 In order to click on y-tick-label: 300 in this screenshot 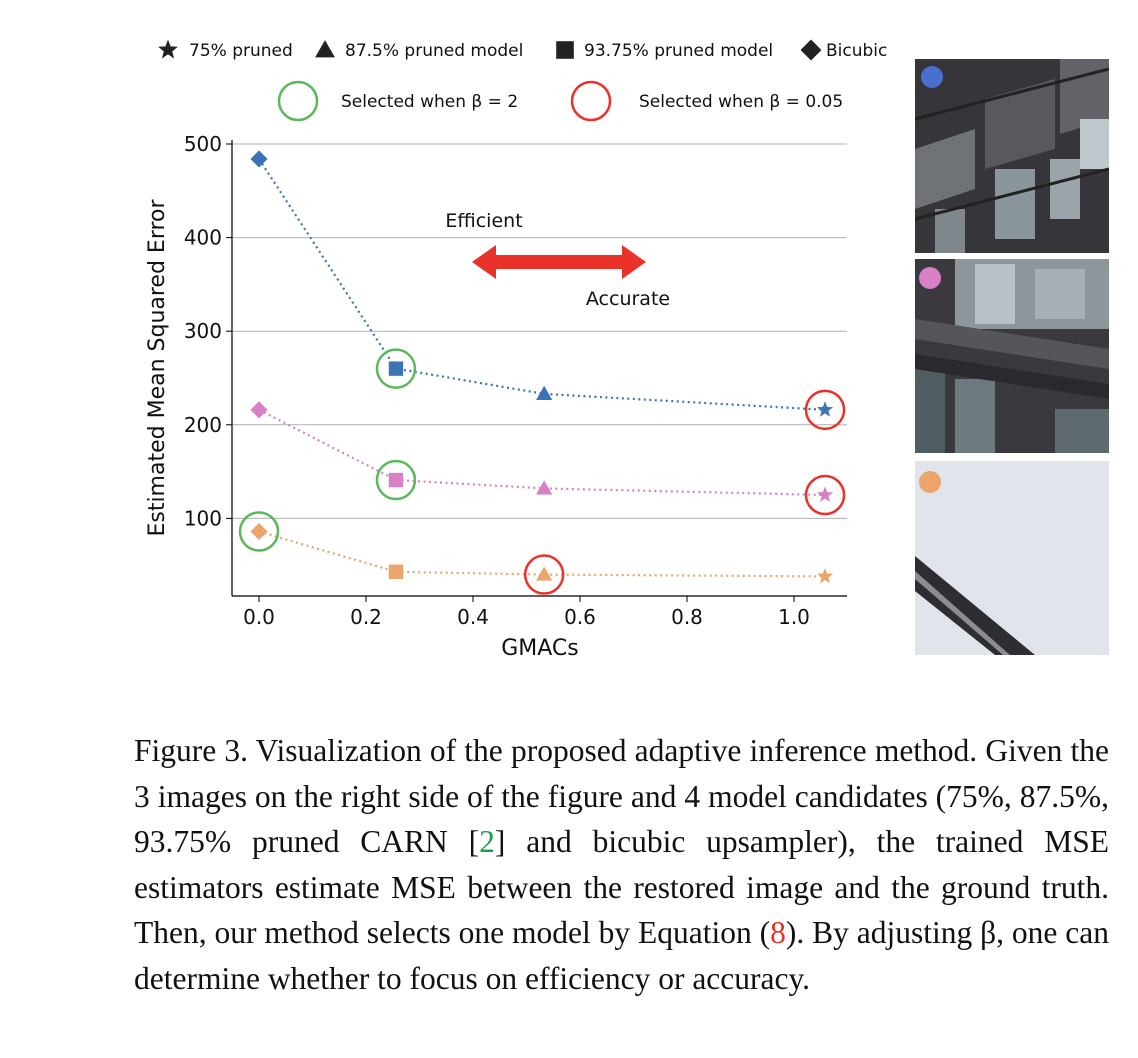, I will do `click(203, 331)`.